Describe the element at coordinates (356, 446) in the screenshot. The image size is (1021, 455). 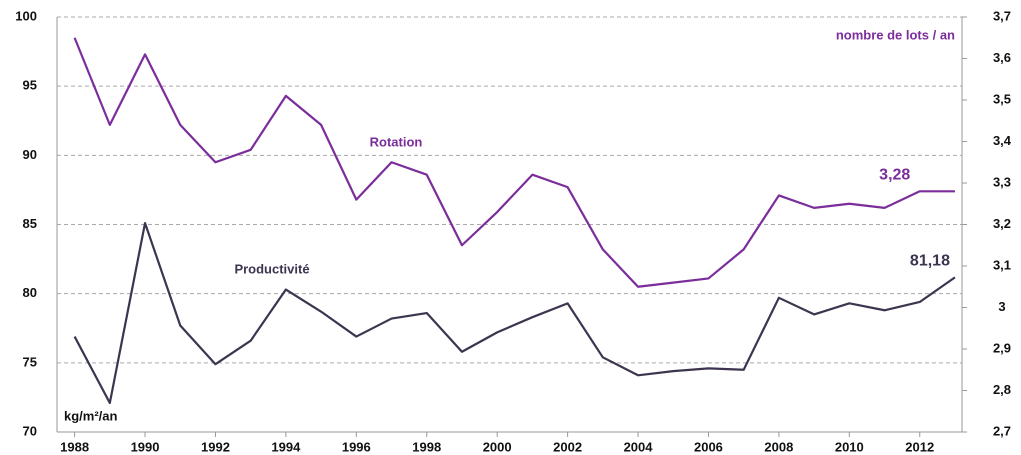
I see `x-tick-label: 1996` at that location.